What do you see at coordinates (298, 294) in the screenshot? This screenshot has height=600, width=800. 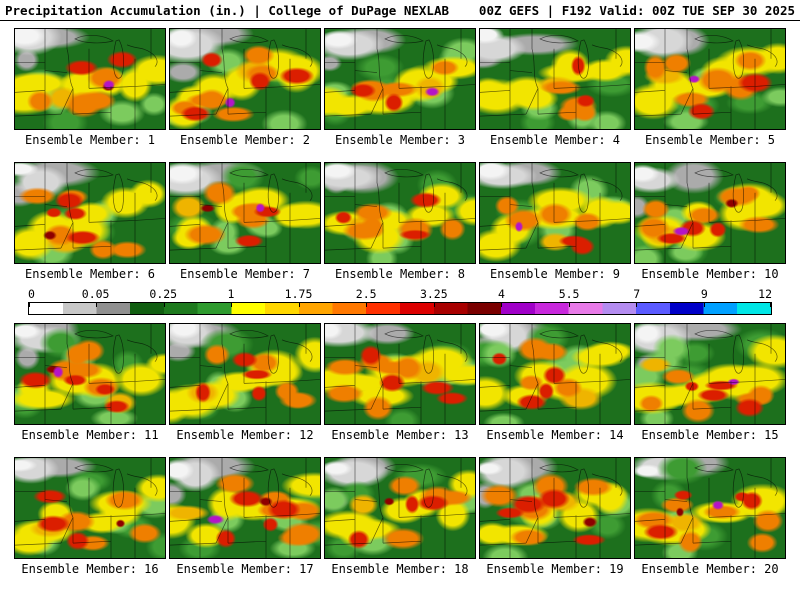 I see `colorbar-tick: 1.75` at bounding box center [298, 294].